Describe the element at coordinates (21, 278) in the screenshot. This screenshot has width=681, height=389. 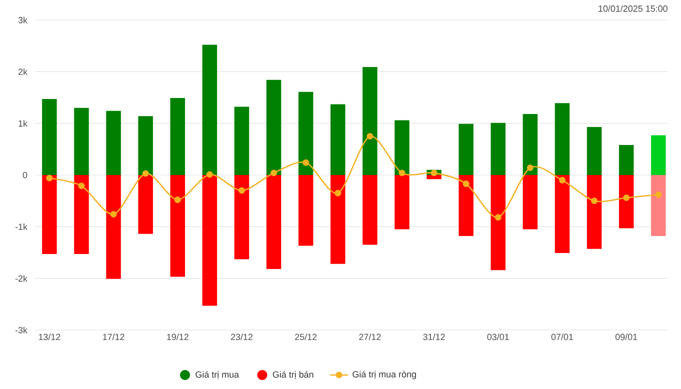
I see `y-tick-label: -2k` at that location.